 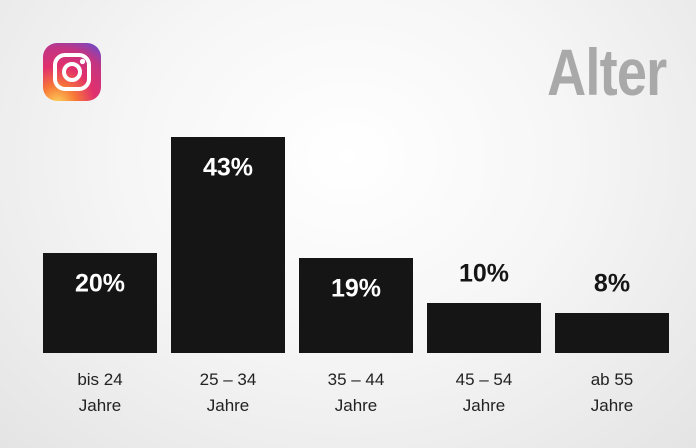 What do you see at coordinates (612, 283) in the screenshot?
I see `value-label: 8%` at bounding box center [612, 283].